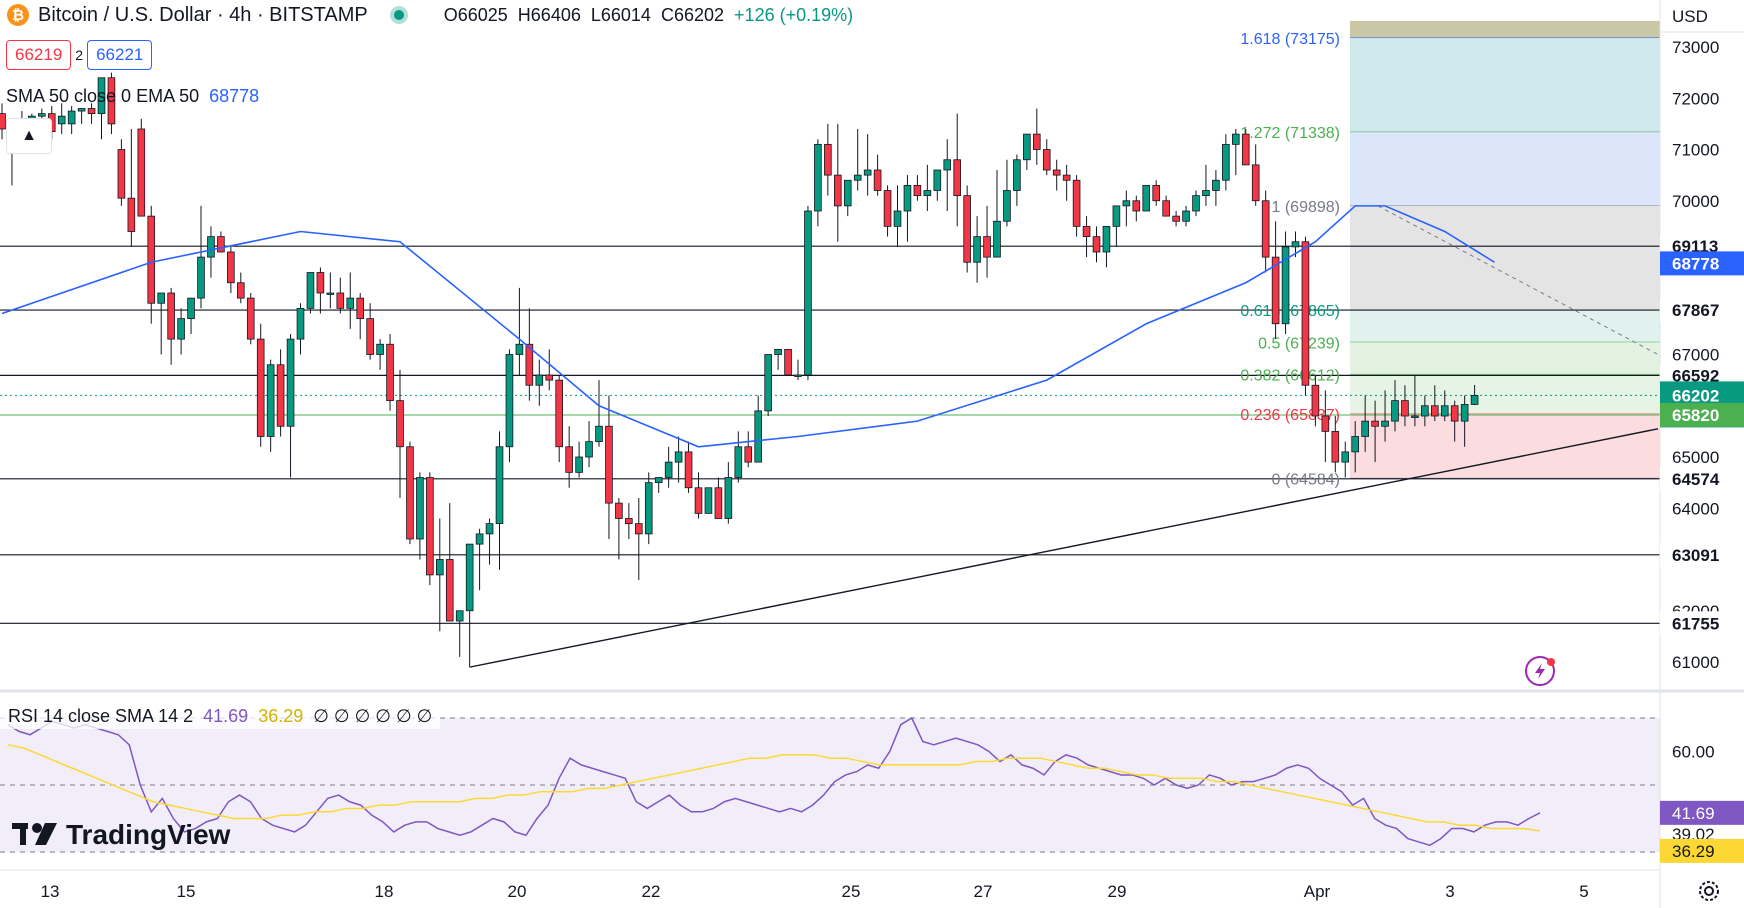 This screenshot has height=908, width=1744. What do you see at coordinates (774, 788) in the screenshot?
I see `rsi-sma-line` at bounding box center [774, 788].